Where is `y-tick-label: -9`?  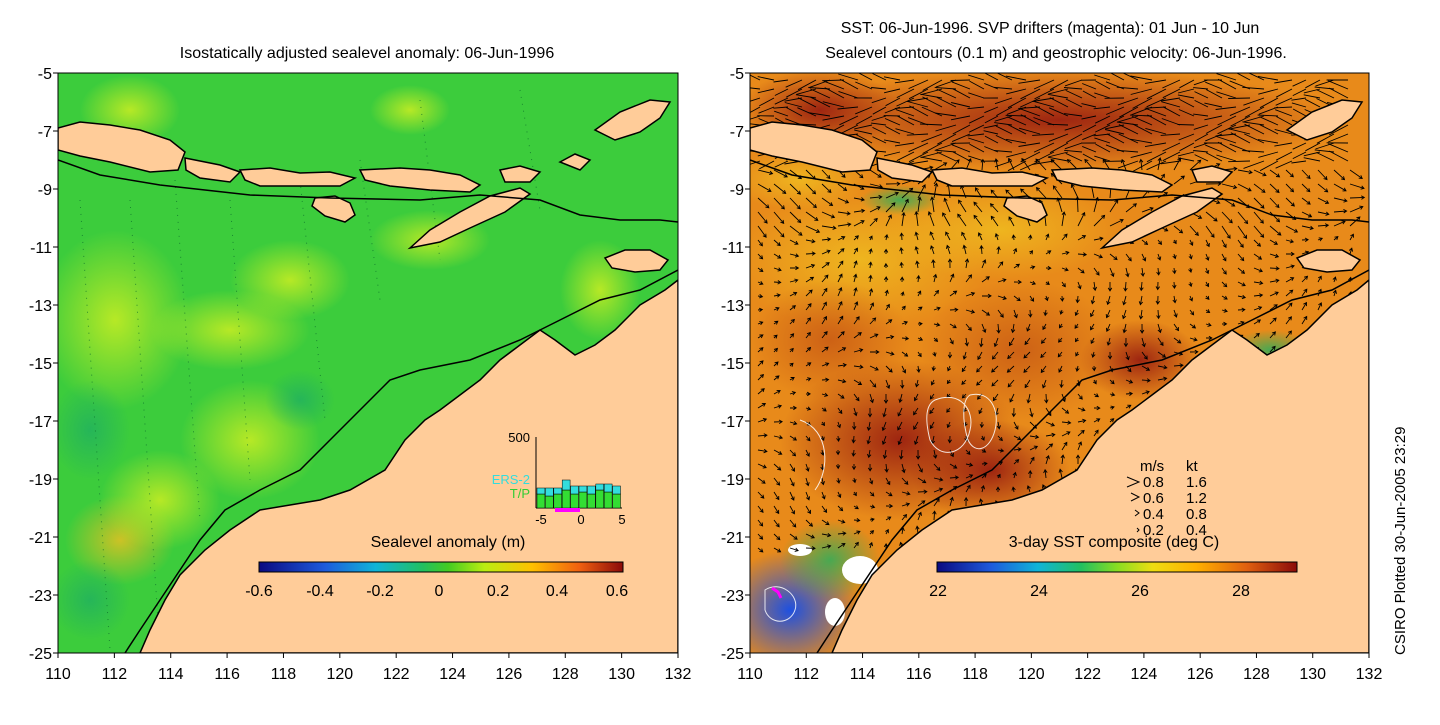 y-tick-label: -9 is located at coordinates (45, 190).